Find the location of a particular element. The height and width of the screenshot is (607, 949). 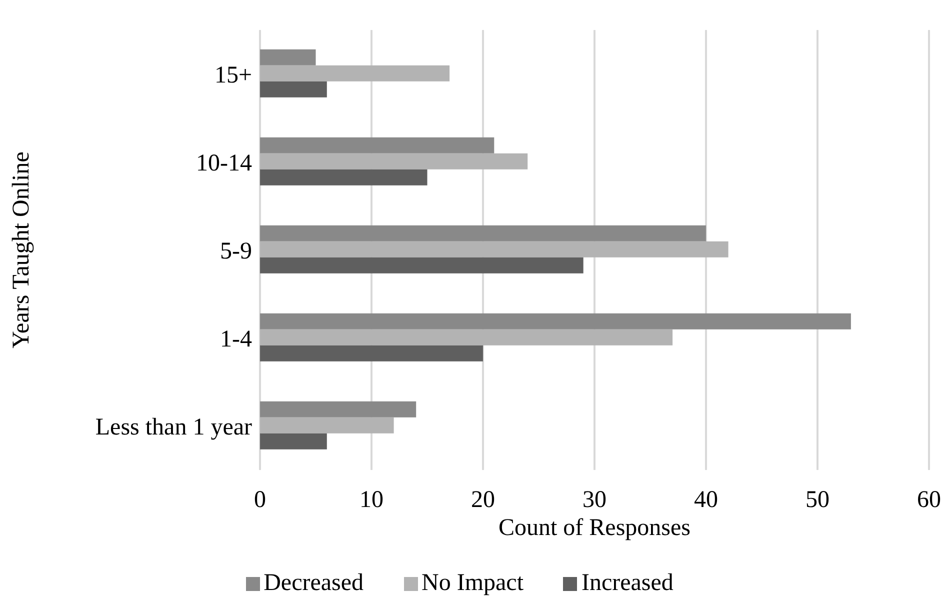

x-axis-title: Count of Responses is located at coordinates (594, 528).